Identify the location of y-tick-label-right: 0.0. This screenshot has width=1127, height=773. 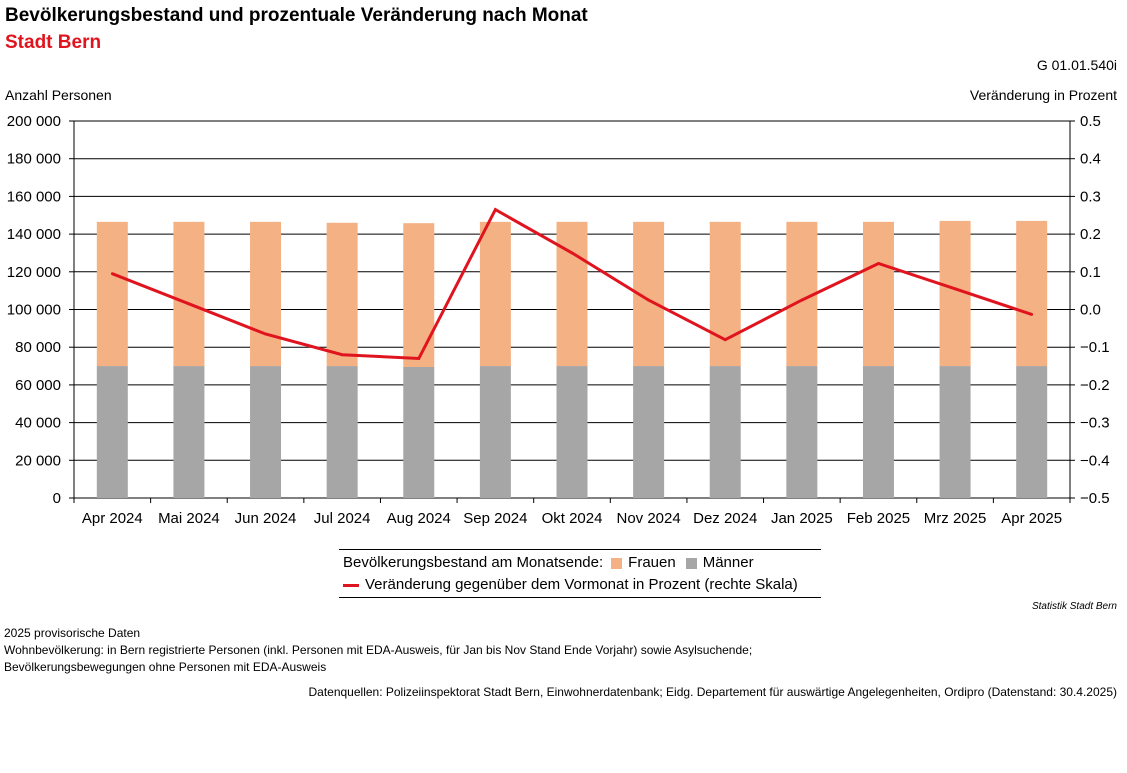
(1090, 310).